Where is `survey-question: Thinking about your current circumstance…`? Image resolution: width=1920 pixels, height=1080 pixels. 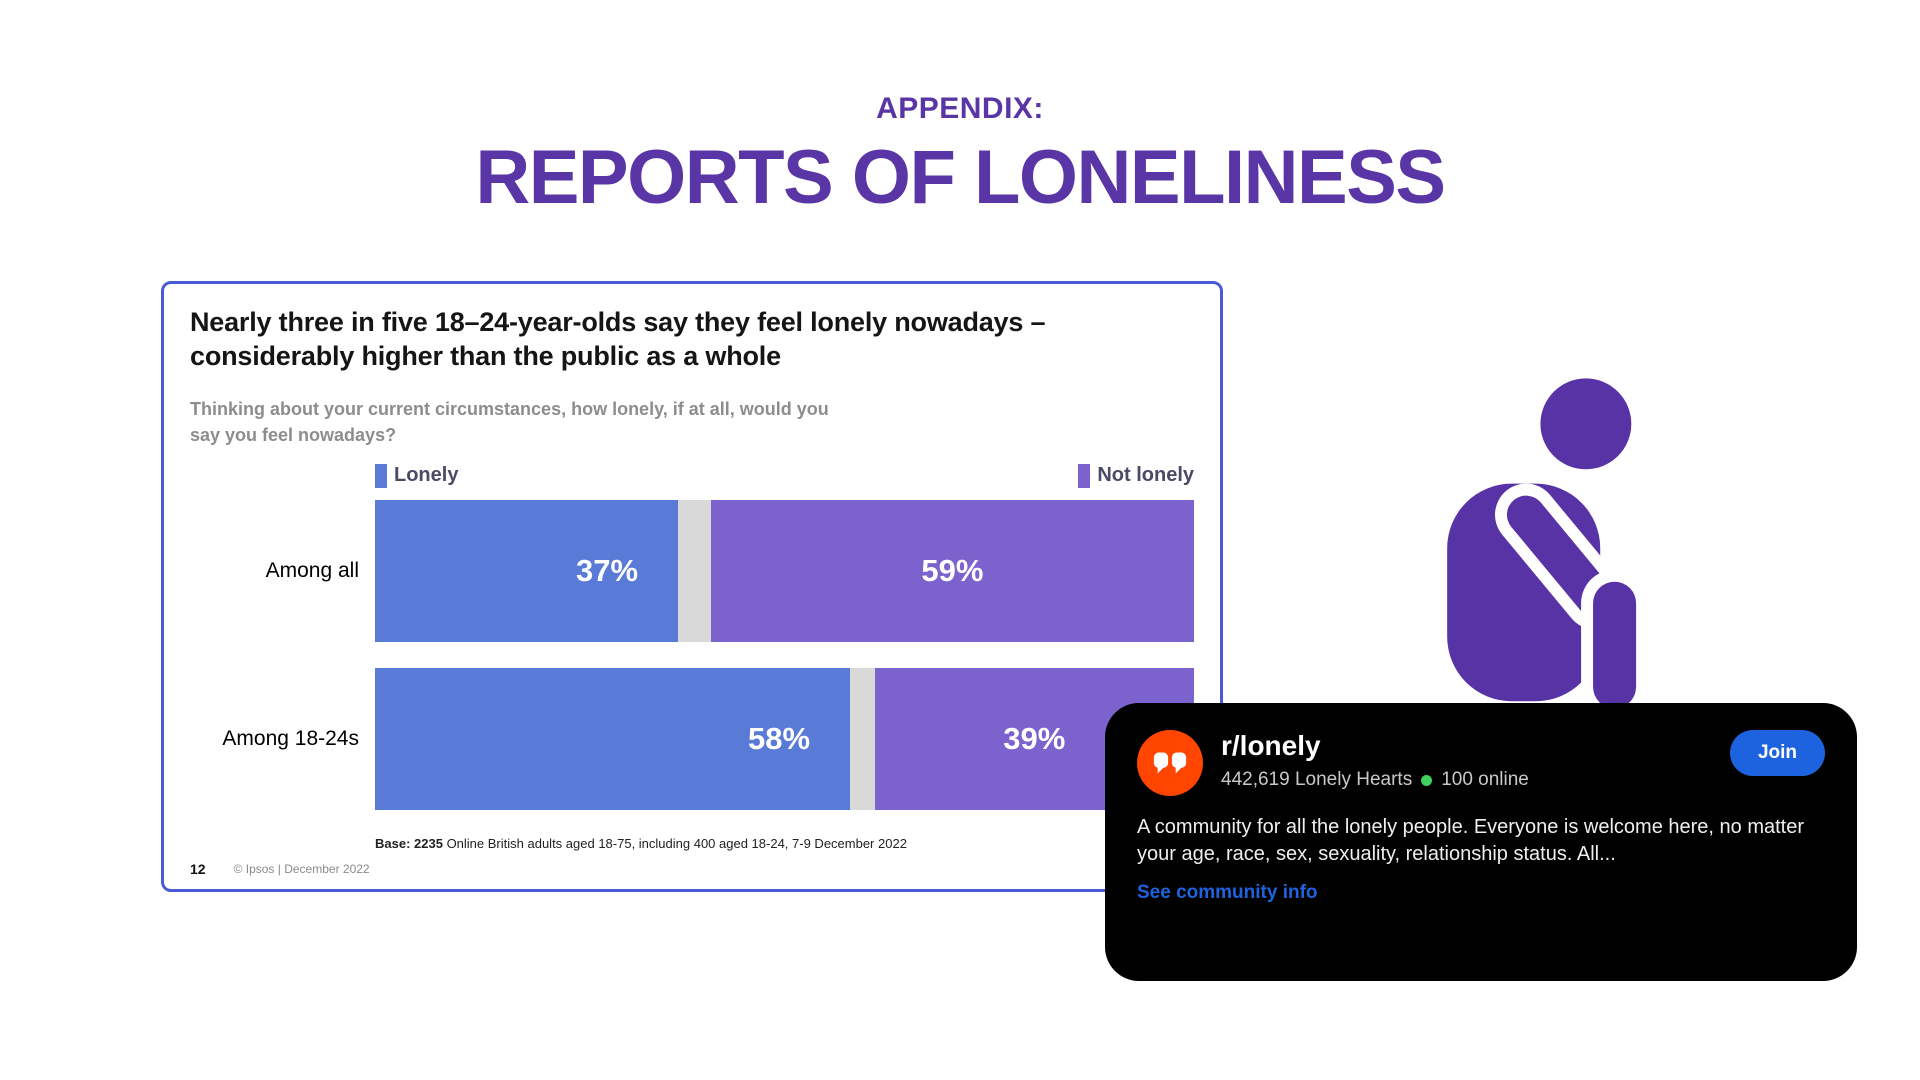 survey-question: Thinking about your current circumstance… is located at coordinates (509, 421).